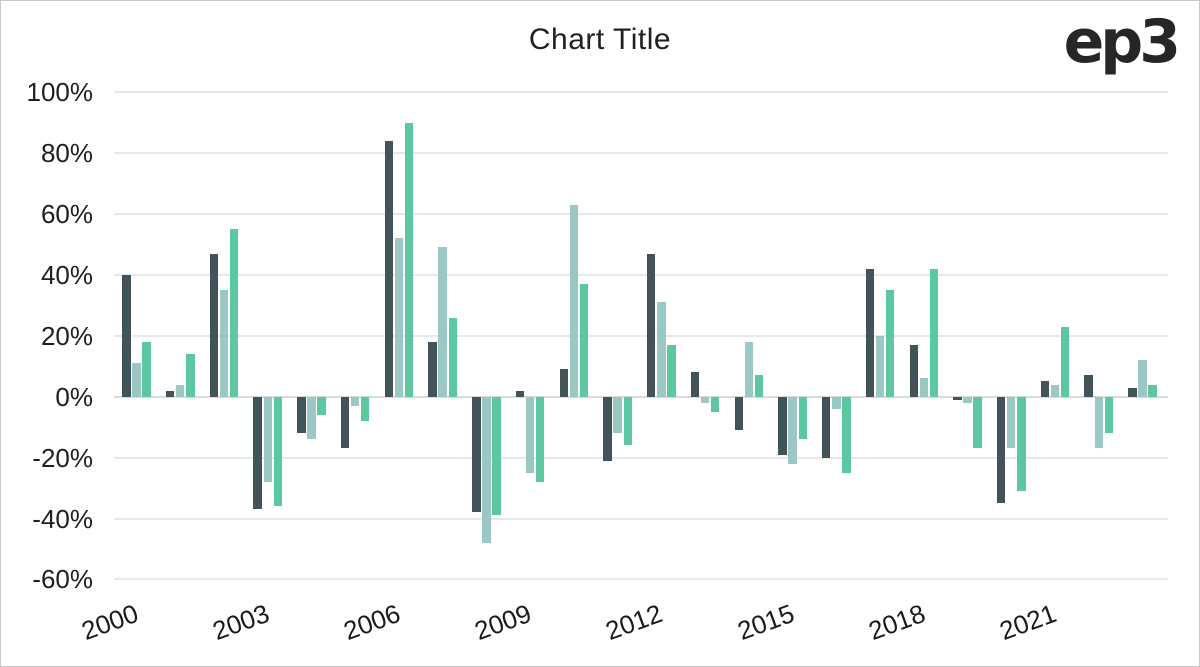 The image size is (1200, 667). Describe the element at coordinates (62, 579) in the screenshot. I see `y-axis-tick-label: -60%` at that location.